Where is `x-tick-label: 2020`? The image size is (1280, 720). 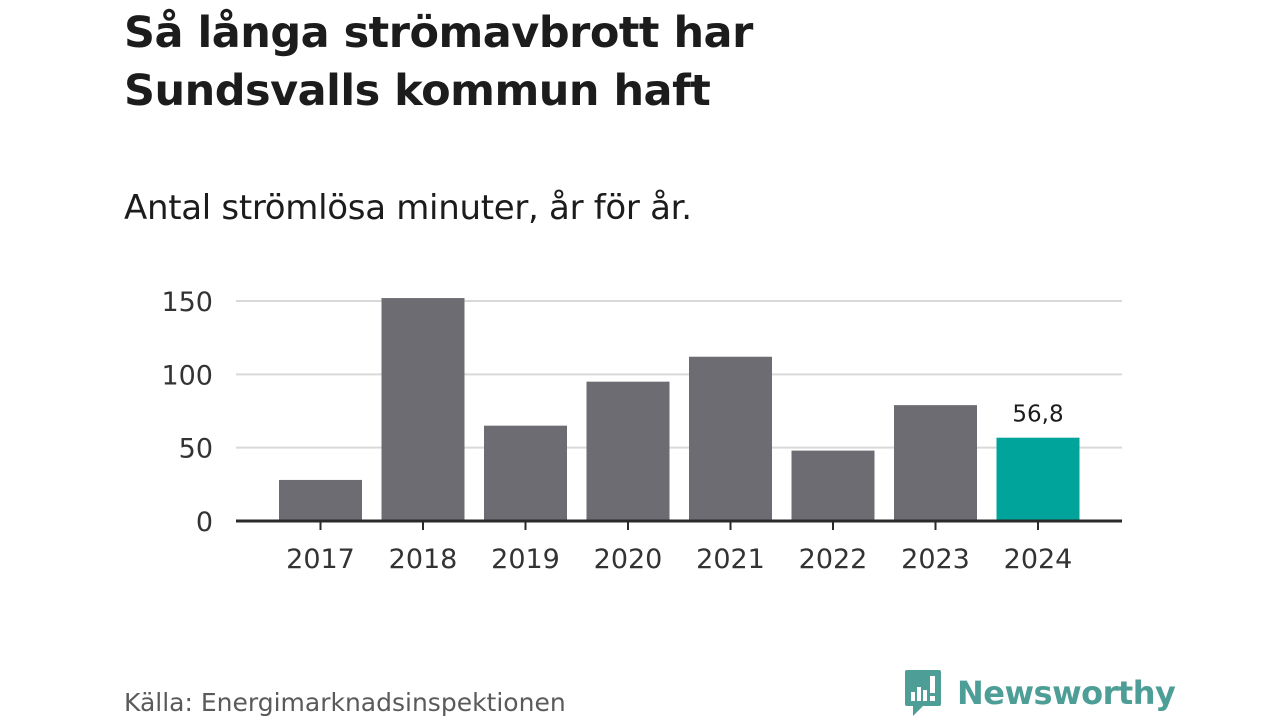 x-tick-label: 2020 is located at coordinates (628, 559).